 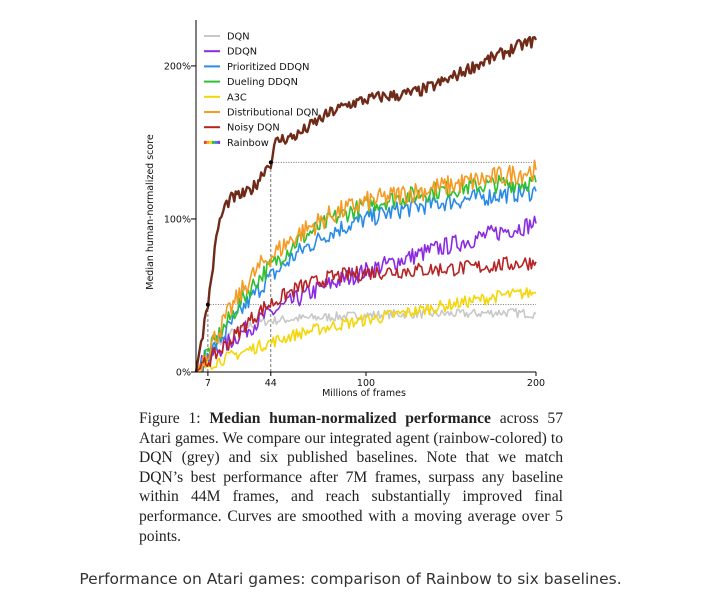 I want to click on y-tick-label: 100%, so click(x=177, y=219).